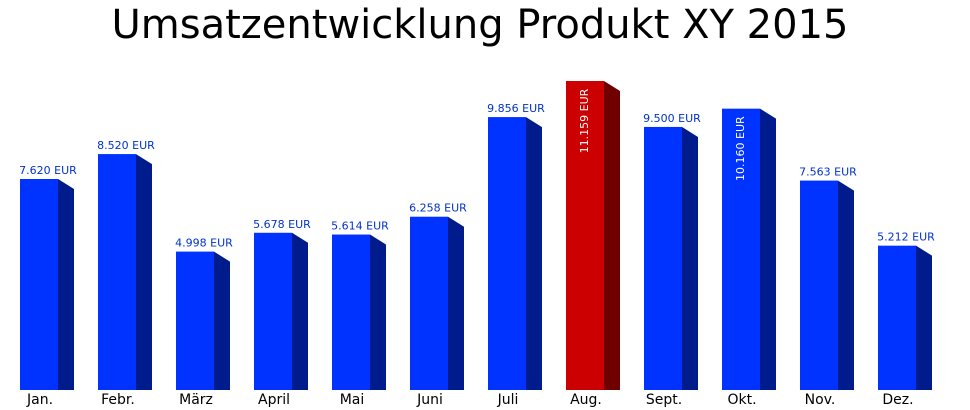 Image resolution: width=970 pixels, height=410 pixels. What do you see at coordinates (828, 172) in the screenshot?
I see `value-label: 7.563 EUR` at bounding box center [828, 172].